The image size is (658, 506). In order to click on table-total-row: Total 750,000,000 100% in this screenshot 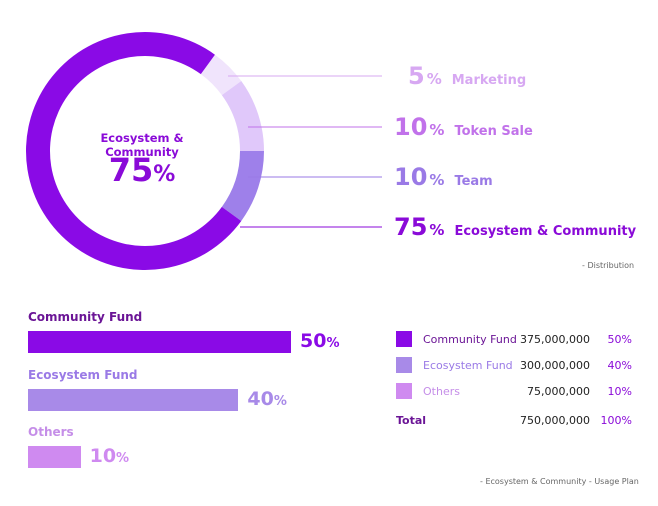, I will do `click(516, 422)`.